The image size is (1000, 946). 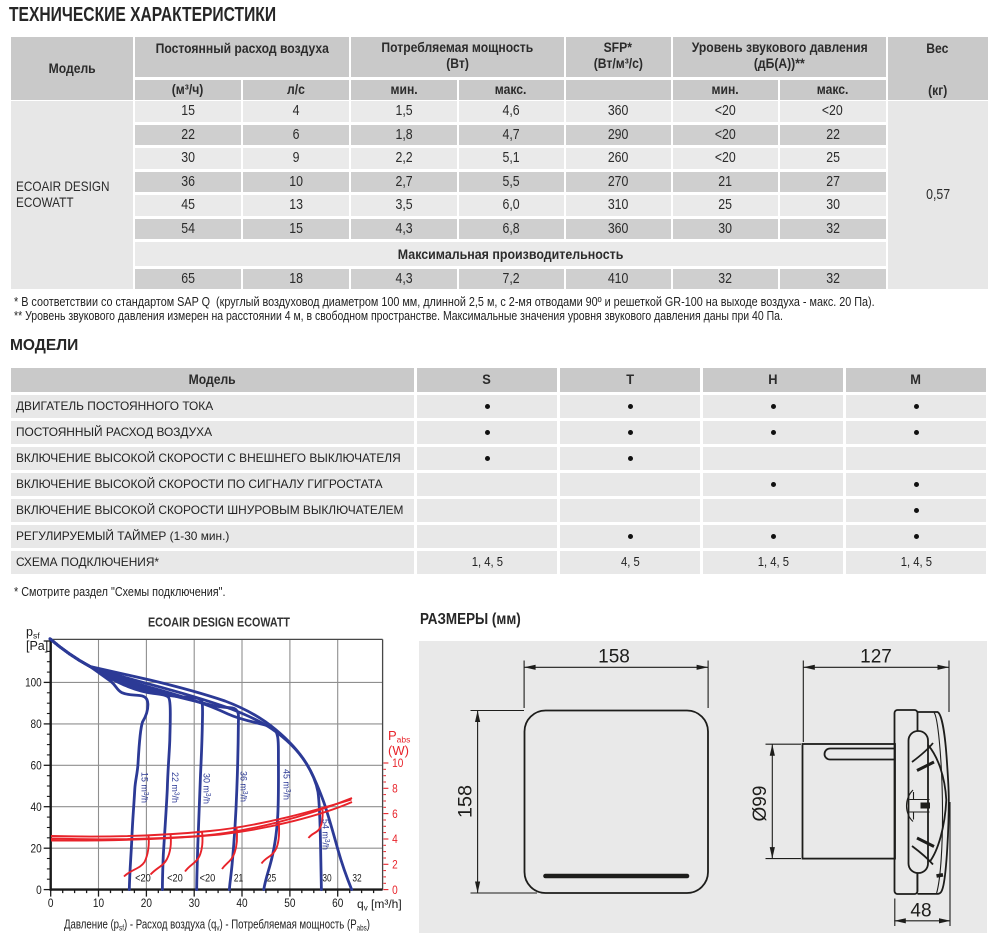 I want to click on svg-text: 36 m3/h, so click(x=243, y=786).